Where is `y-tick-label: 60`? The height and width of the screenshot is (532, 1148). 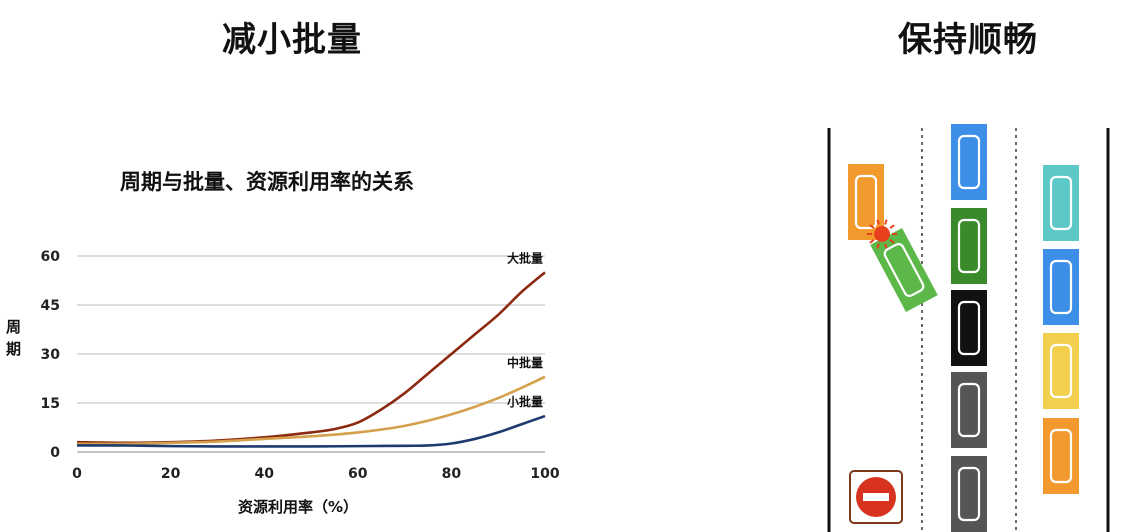
y-tick-label: 60 is located at coordinates (51, 257).